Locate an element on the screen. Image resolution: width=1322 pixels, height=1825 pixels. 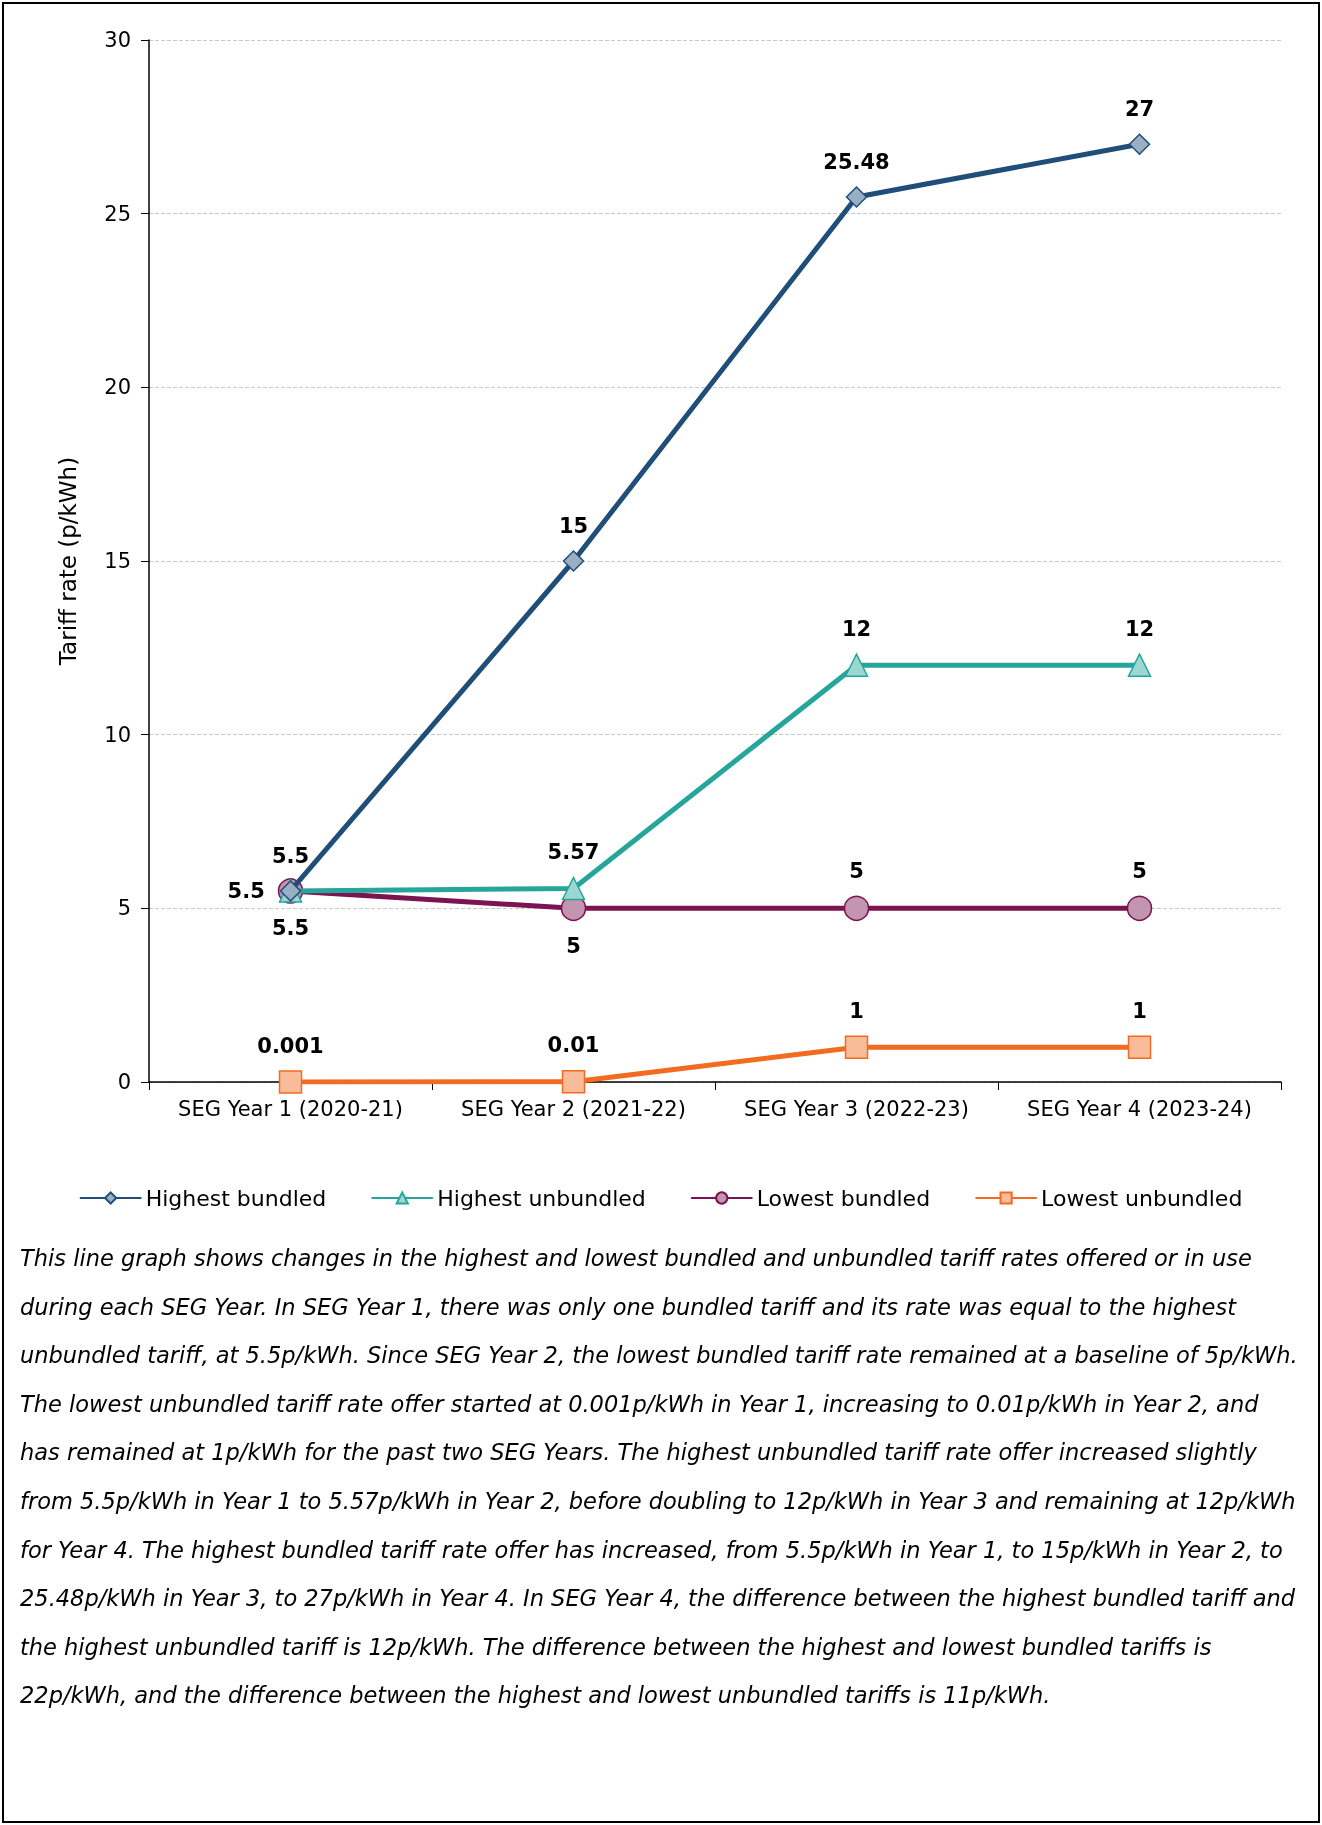
legend-label: Lowest bundled is located at coordinates (843, 1198).